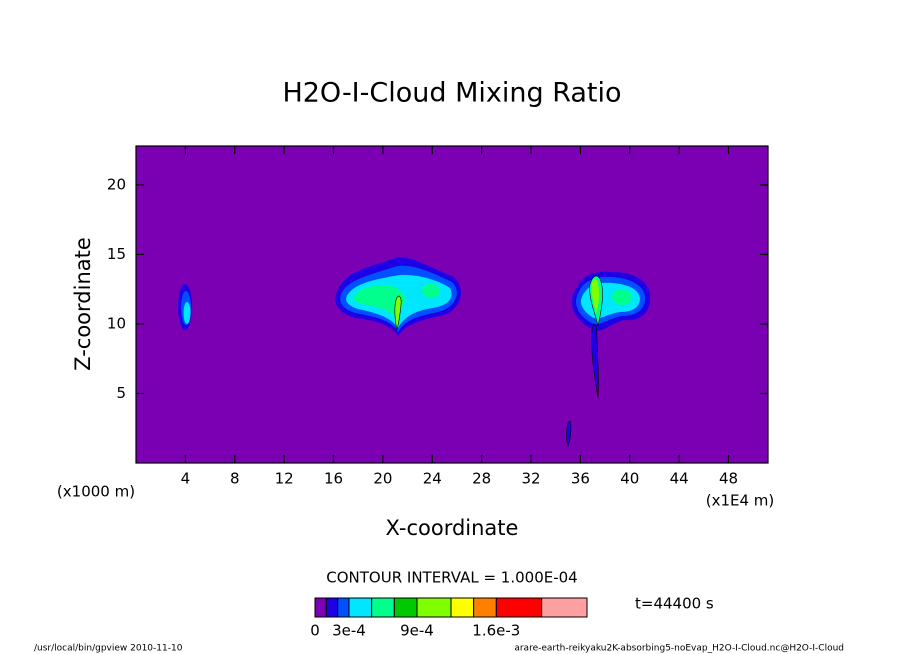  What do you see at coordinates (452, 528) in the screenshot?
I see `x-axis-label: X-coordinate` at bounding box center [452, 528].